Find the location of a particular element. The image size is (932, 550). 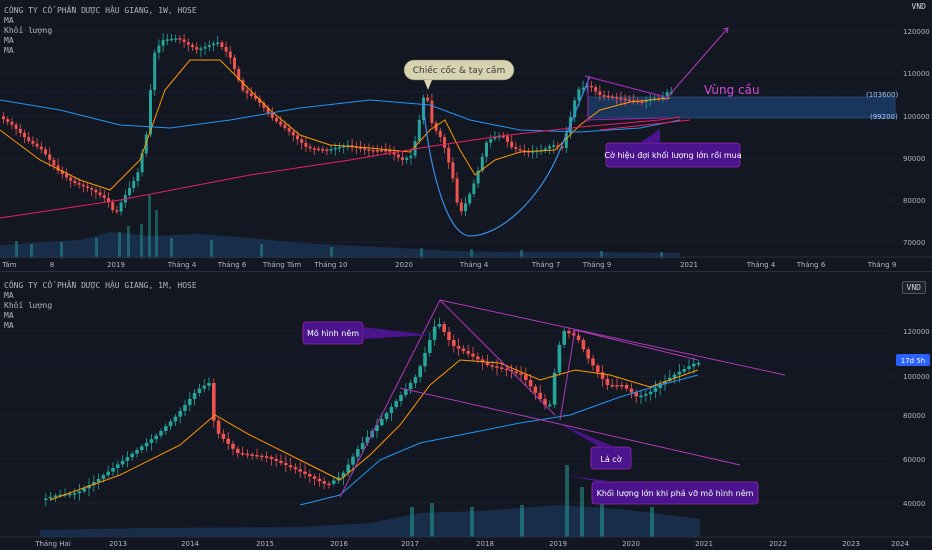

monthly-legend-ma-3: MA is located at coordinates (9, 325).